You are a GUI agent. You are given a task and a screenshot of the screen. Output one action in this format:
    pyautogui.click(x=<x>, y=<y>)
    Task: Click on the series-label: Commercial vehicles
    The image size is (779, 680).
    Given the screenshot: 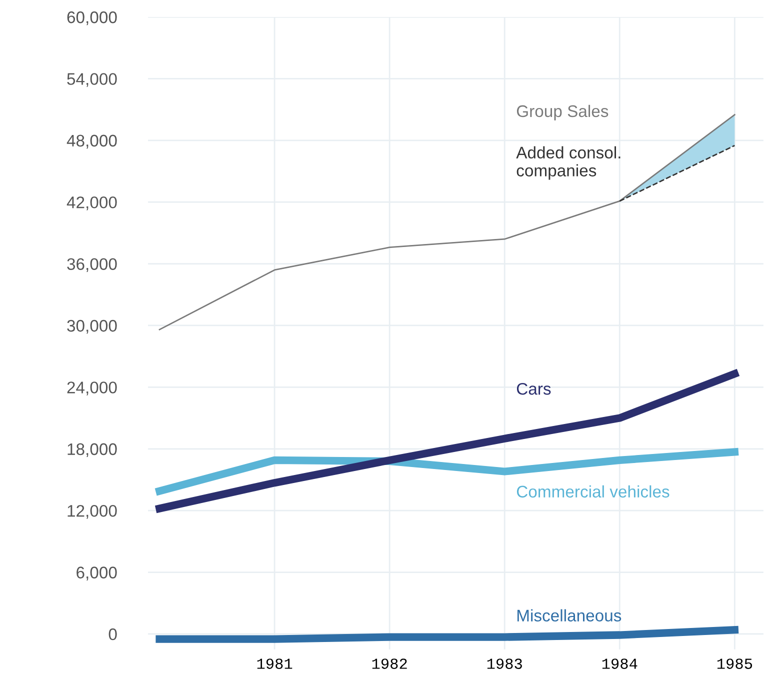 What is the action you would take?
    pyautogui.click(x=593, y=491)
    